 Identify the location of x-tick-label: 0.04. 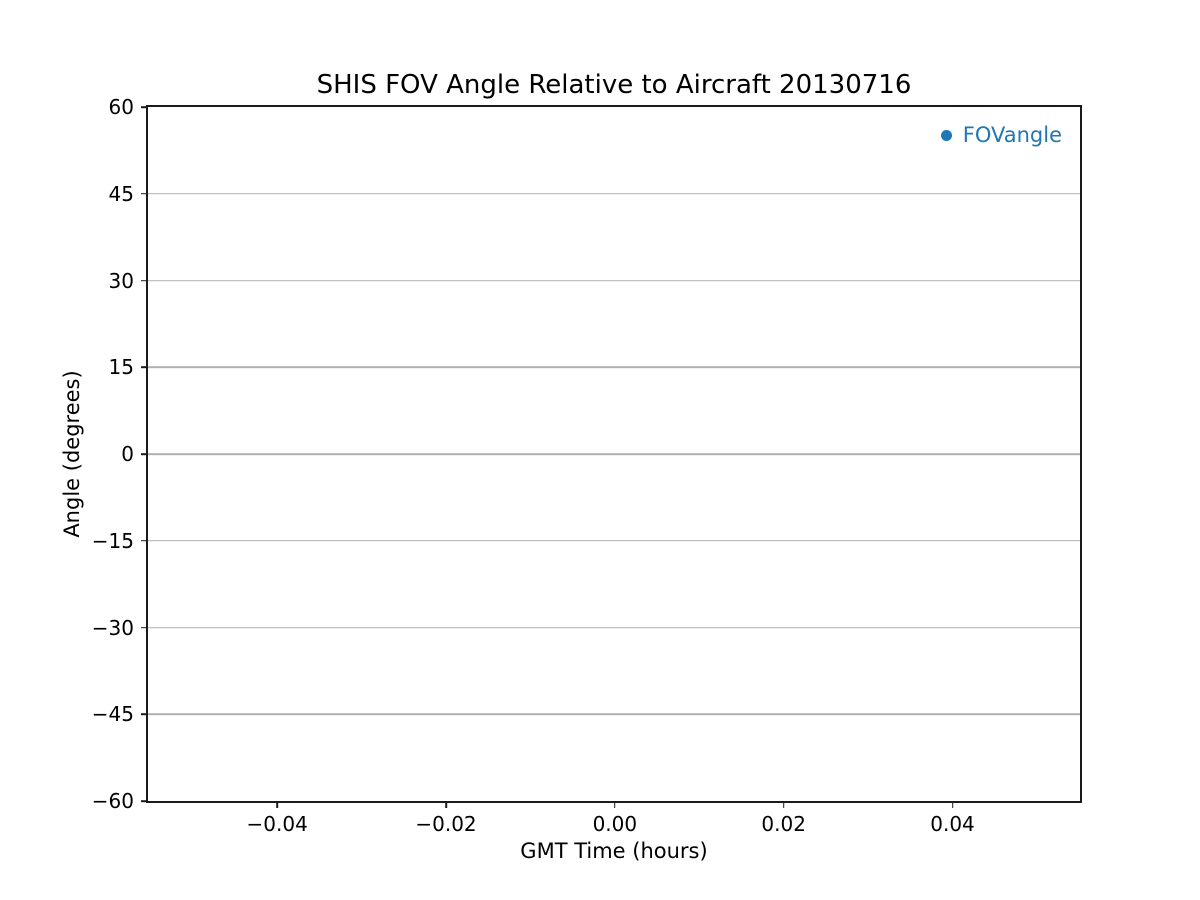
(952, 824).